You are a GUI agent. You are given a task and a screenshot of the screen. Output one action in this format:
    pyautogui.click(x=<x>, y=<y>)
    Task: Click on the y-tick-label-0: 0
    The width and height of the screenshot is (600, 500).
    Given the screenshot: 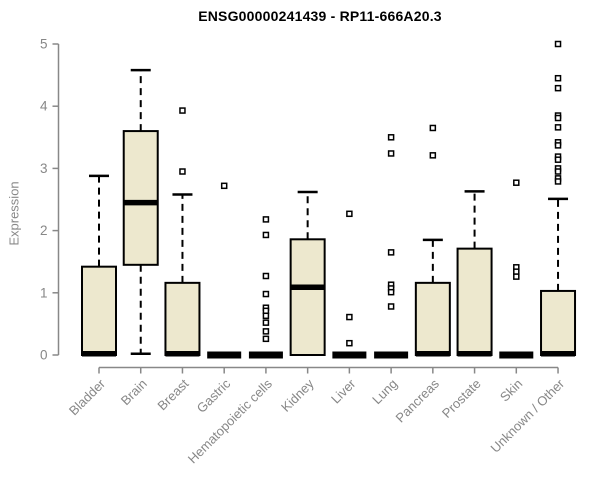 What is the action you would take?
    pyautogui.click(x=44, y=355)
    